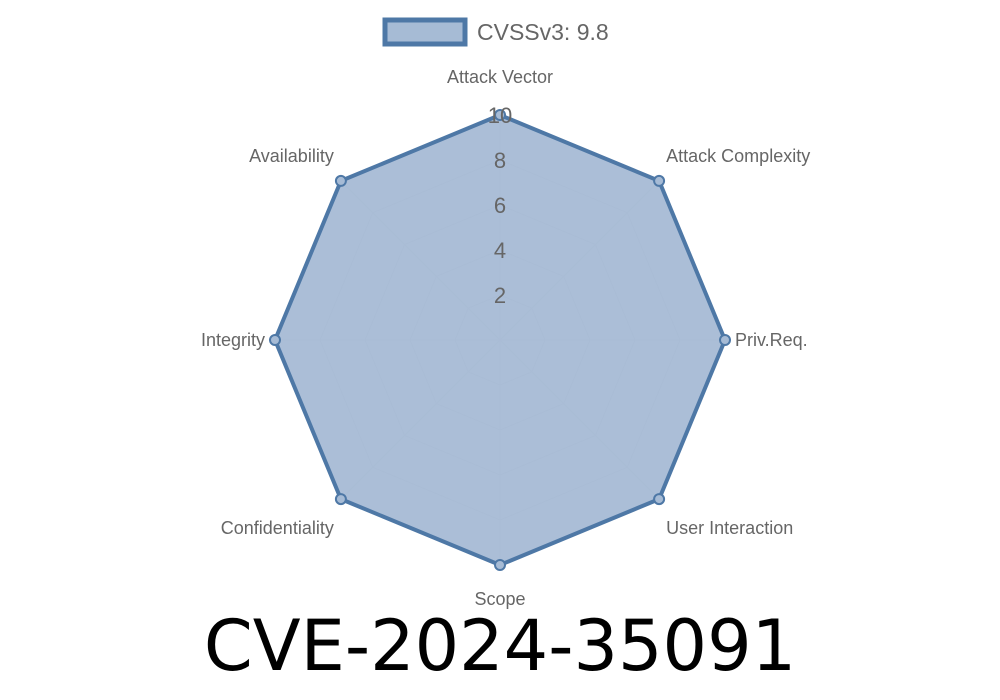 The height and width of the screenshot is (700, 1000). Describe the element at coordinates (738, 156) in the screenshot. I see `axis-label: Attack Complexity` at that location.